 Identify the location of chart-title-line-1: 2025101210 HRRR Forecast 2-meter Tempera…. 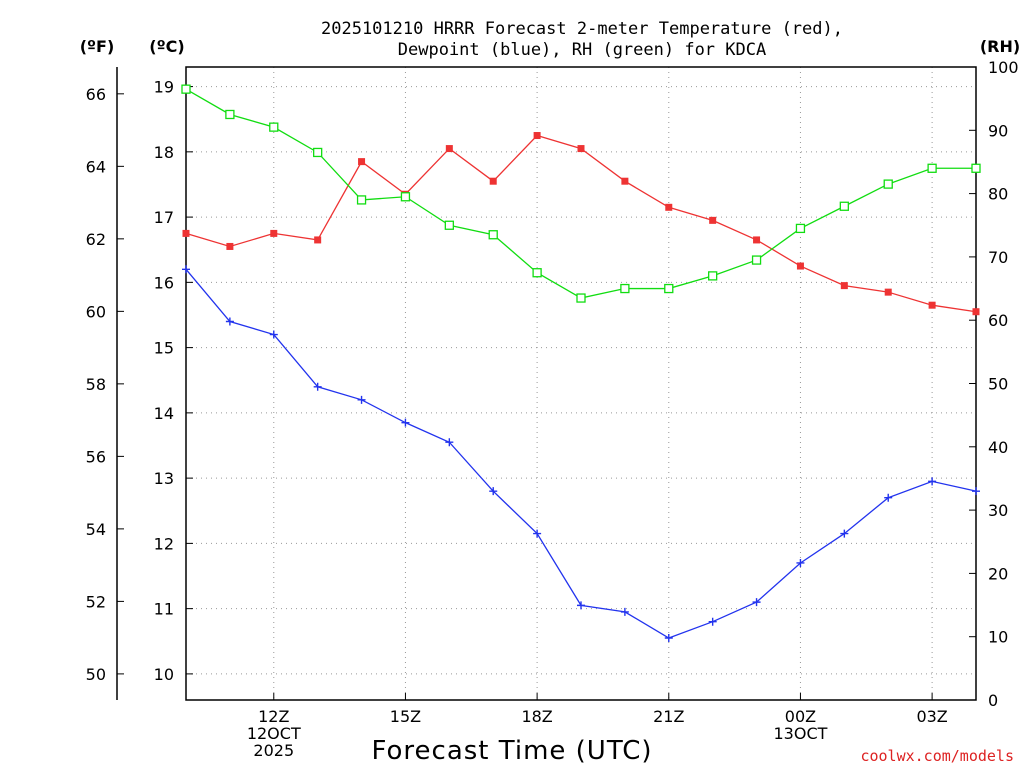
(582, 29).